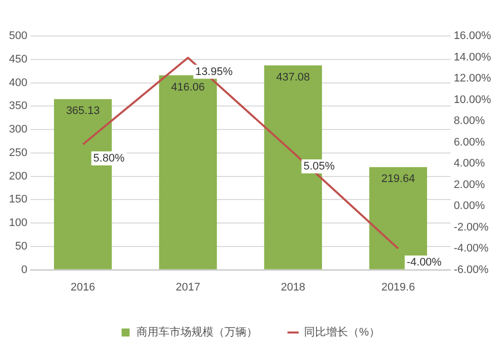 This screenshot has height=362, width=500. I want to click on y2-tick-label: 4.00%, so click(470, 164).